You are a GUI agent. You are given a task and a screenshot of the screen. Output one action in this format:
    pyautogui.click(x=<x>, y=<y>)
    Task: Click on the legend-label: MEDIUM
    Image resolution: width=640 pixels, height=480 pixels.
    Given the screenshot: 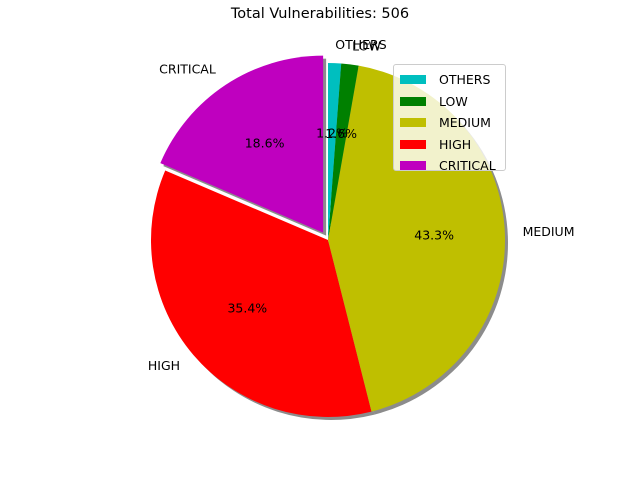 What is the action you would take?
    pyautogui.click(x=465, y=123)
    